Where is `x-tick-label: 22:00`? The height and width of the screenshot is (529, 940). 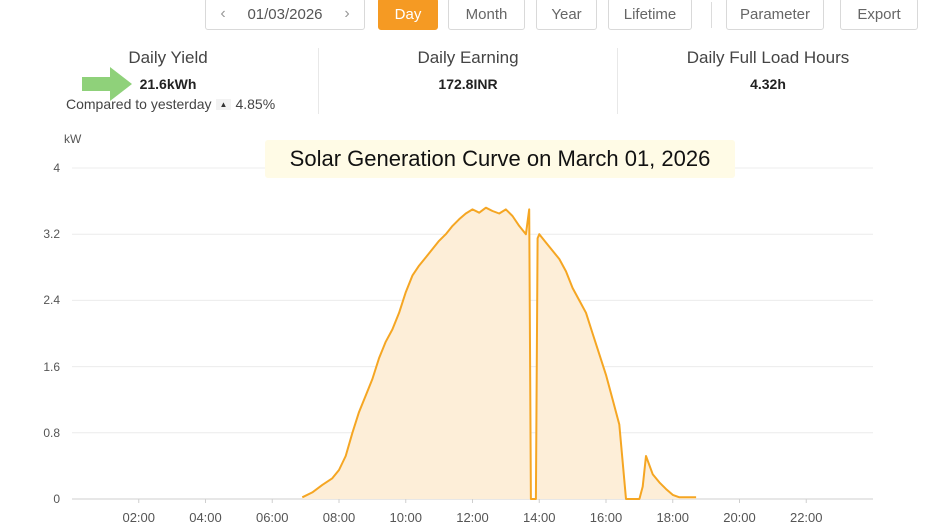
x-tick-label: 22:00 is located at coordinates (806, 517).